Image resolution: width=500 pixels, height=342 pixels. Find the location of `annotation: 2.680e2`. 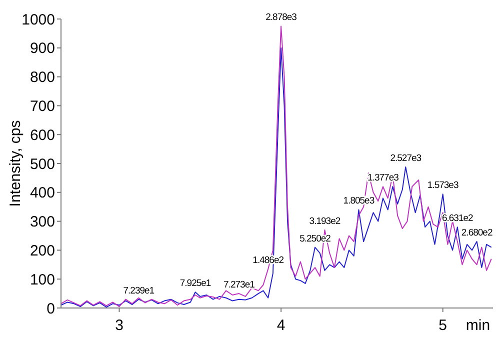

annotation: 2.680e2 is located at coordinates (476, 233).